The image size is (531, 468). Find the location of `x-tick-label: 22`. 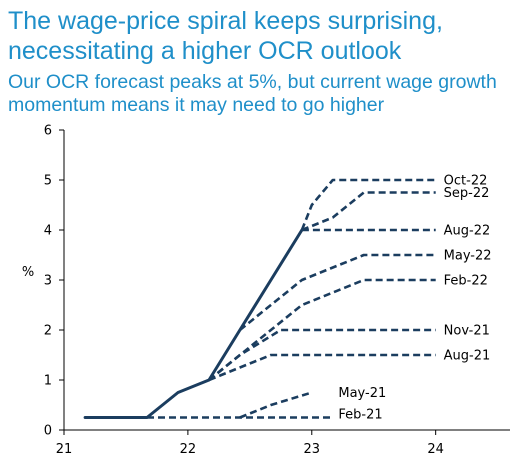

x-tick-label: 22 is located at coordinates (188, 449).